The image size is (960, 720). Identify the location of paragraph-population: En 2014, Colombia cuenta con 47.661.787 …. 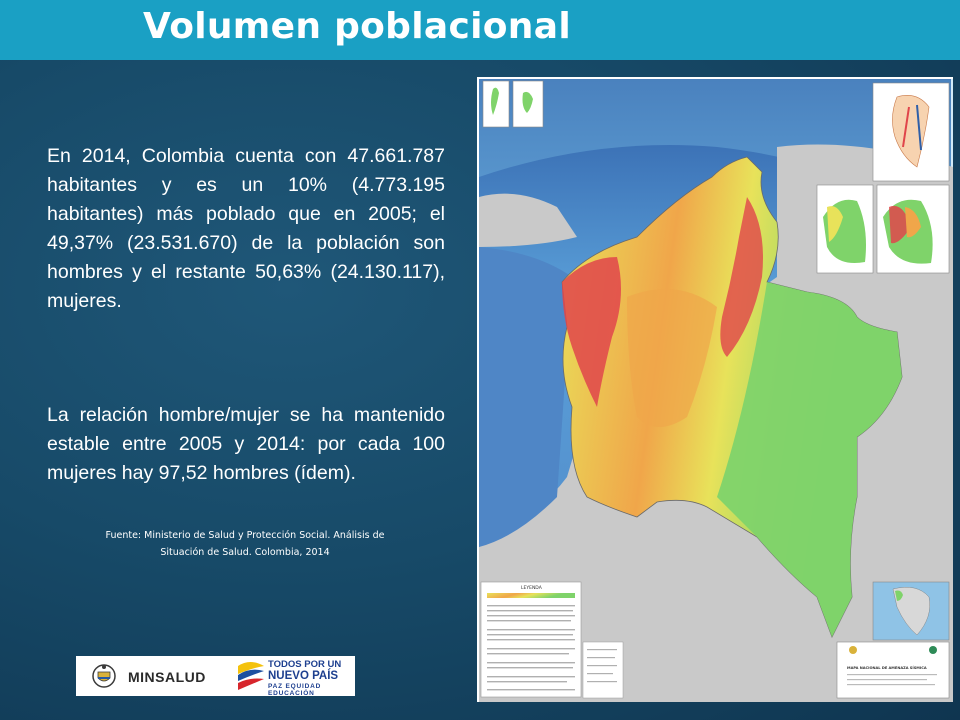
(246, 228).